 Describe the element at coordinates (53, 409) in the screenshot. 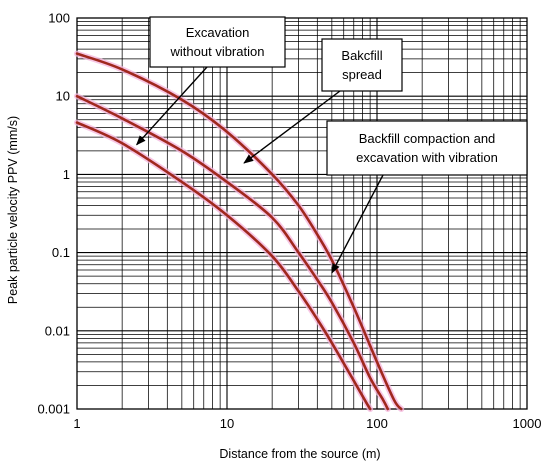

I see `y-tick-label: 0.001` at that location.